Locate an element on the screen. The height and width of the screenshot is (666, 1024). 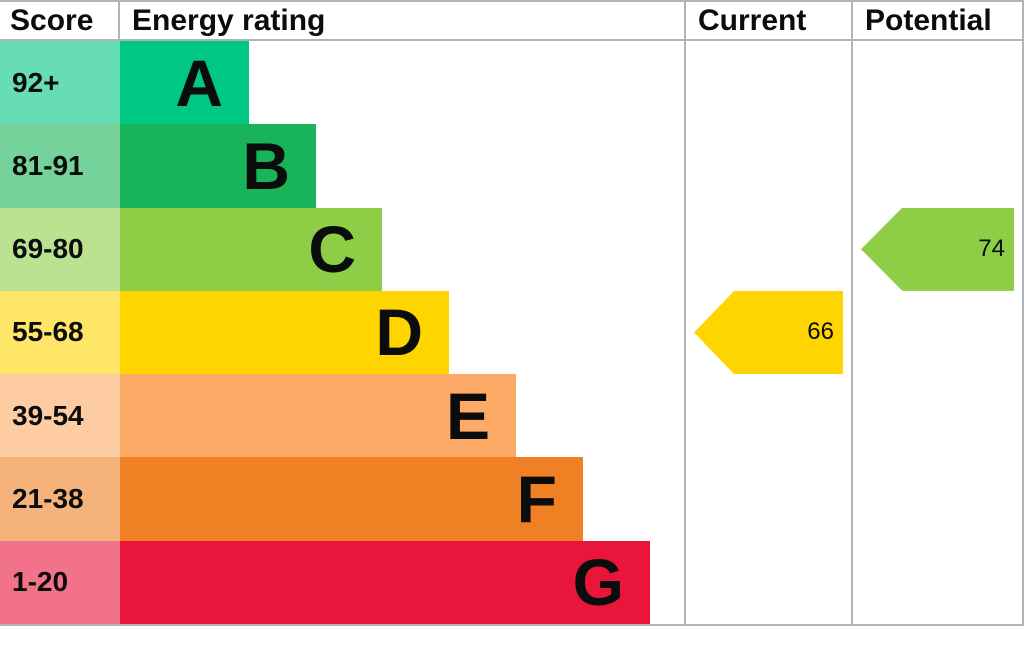
band-letter: B is located at coordinates (266, 165).